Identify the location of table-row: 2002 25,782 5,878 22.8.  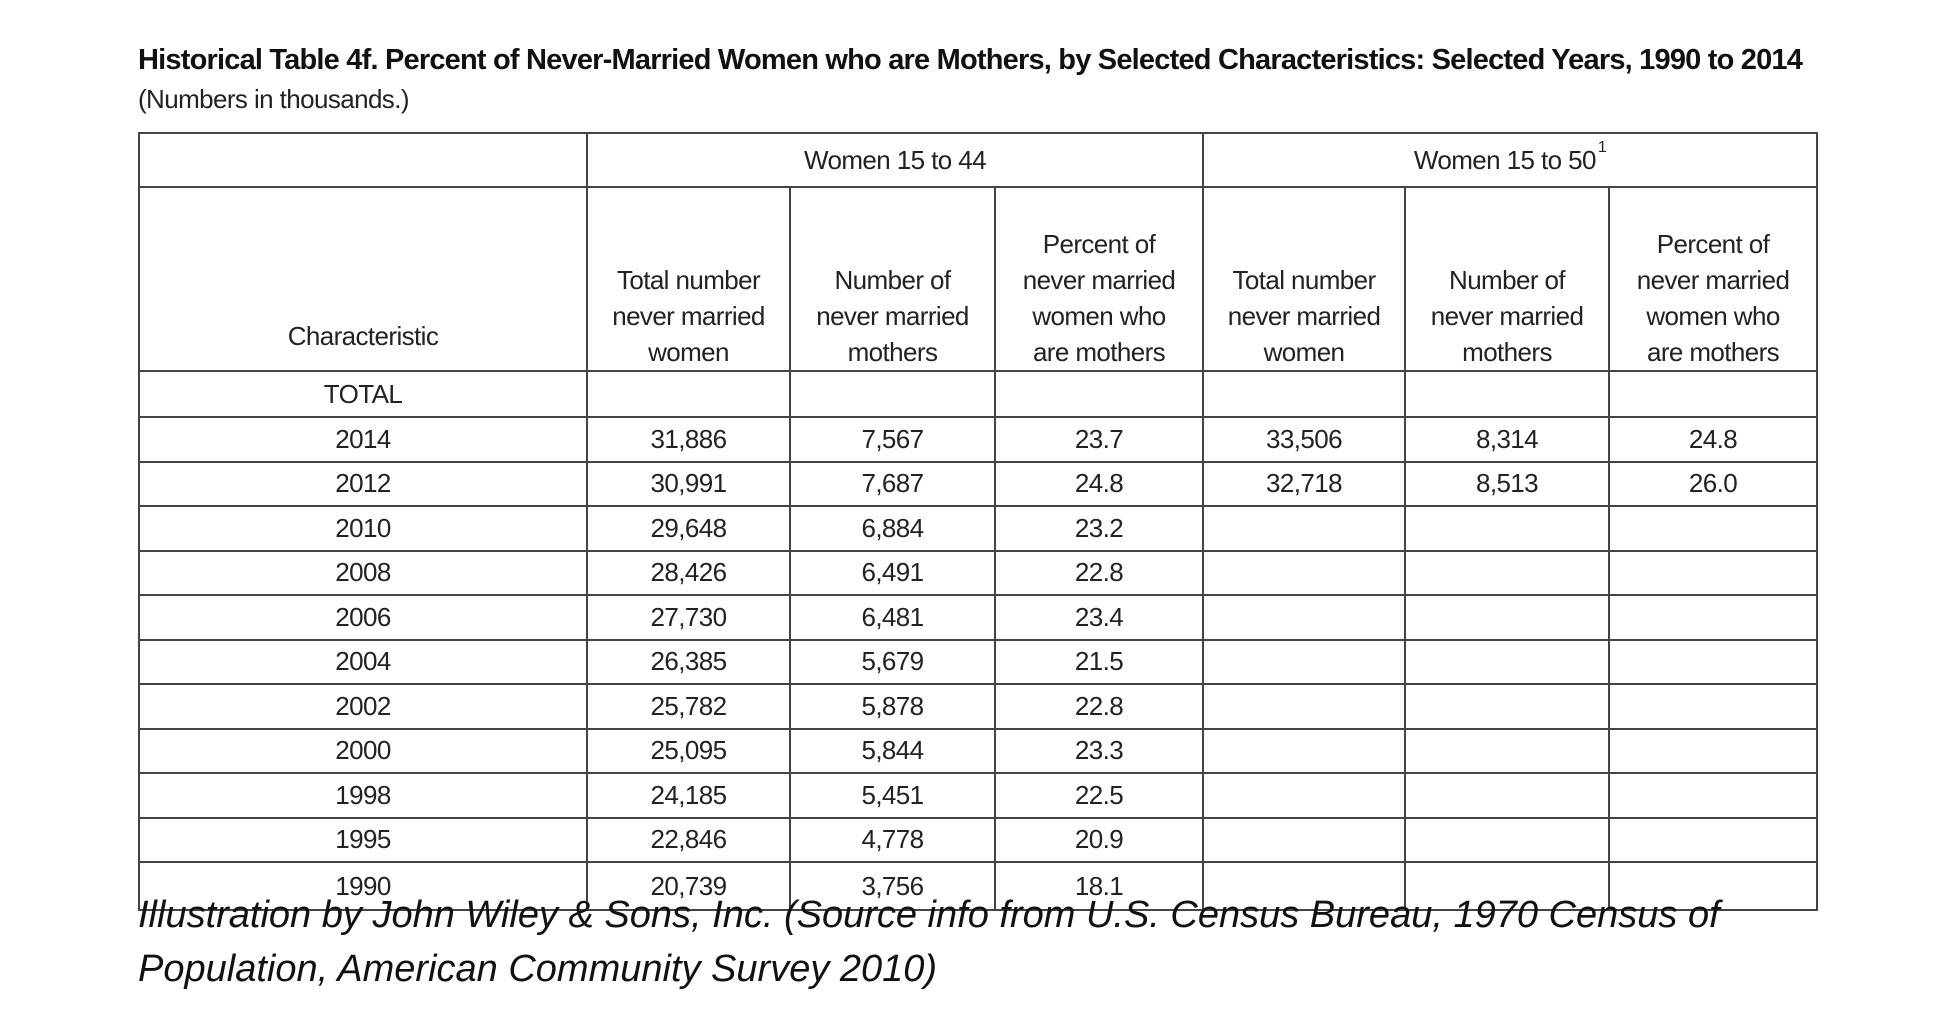
(978, 706).